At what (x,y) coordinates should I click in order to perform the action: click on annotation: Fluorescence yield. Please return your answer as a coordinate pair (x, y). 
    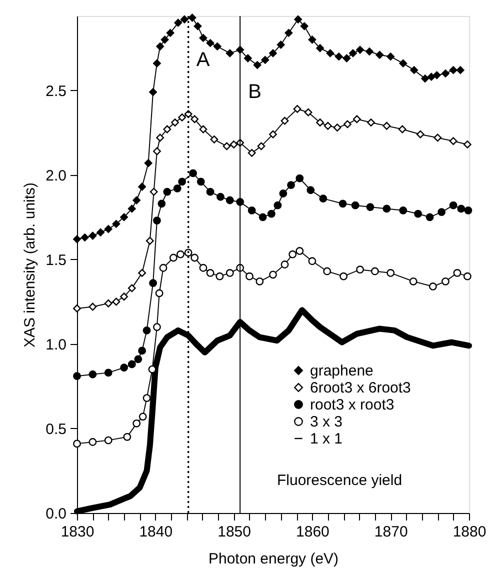
    Looking at the image, I should click on (339, 480).